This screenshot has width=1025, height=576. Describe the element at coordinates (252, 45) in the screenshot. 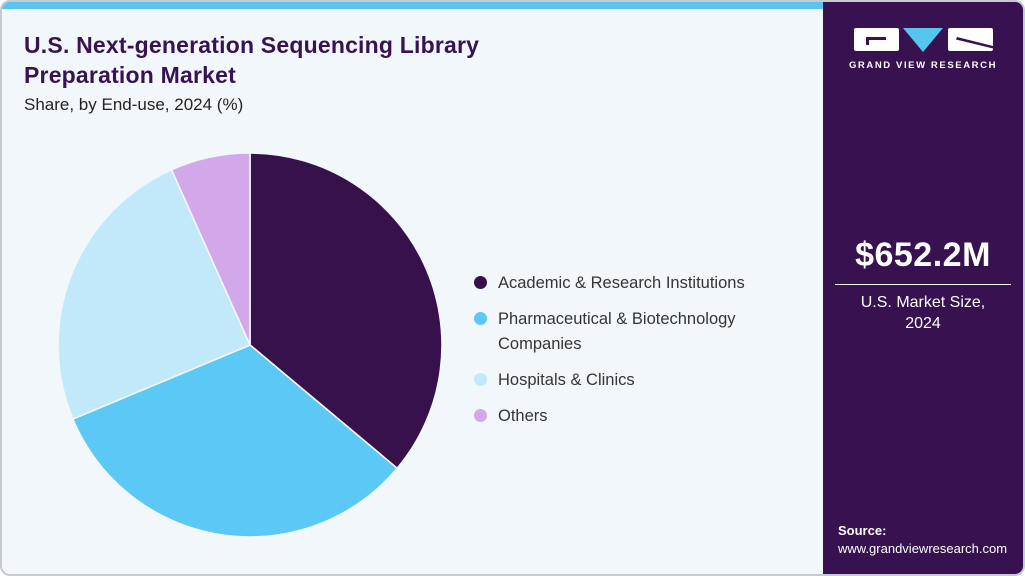

I see `page-title-line1: U.S. Next-generation Sequencing Library` at that location.